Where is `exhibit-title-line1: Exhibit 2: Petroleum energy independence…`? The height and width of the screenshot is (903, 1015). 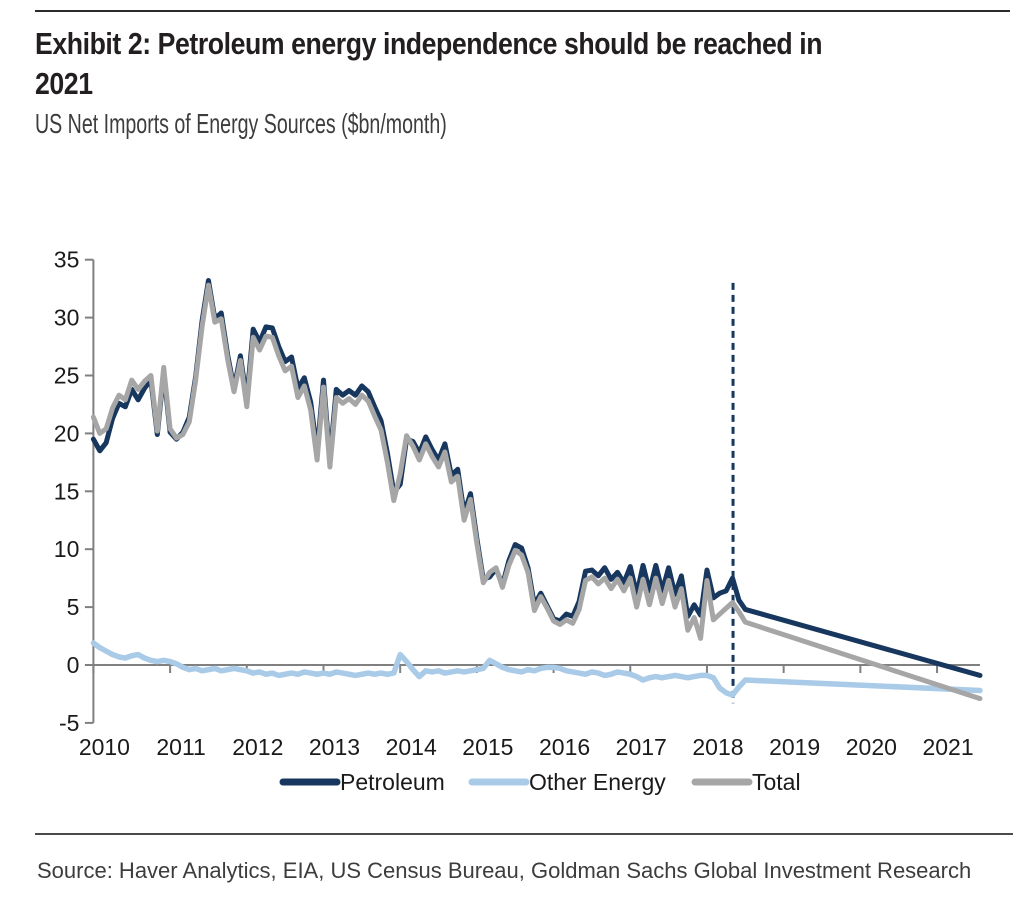
exhibit-title-line1: Exhibit 2: Petroleum energy independence… is located at coordinates (429, 43).